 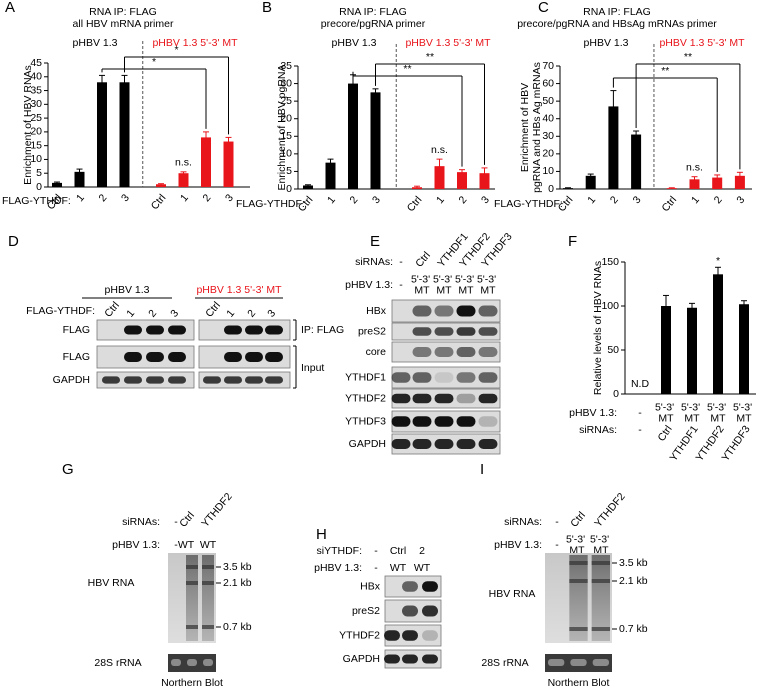 I want to click on y-axis-label: Enrichment of HBV RNAs, so click(x=28, y=125).